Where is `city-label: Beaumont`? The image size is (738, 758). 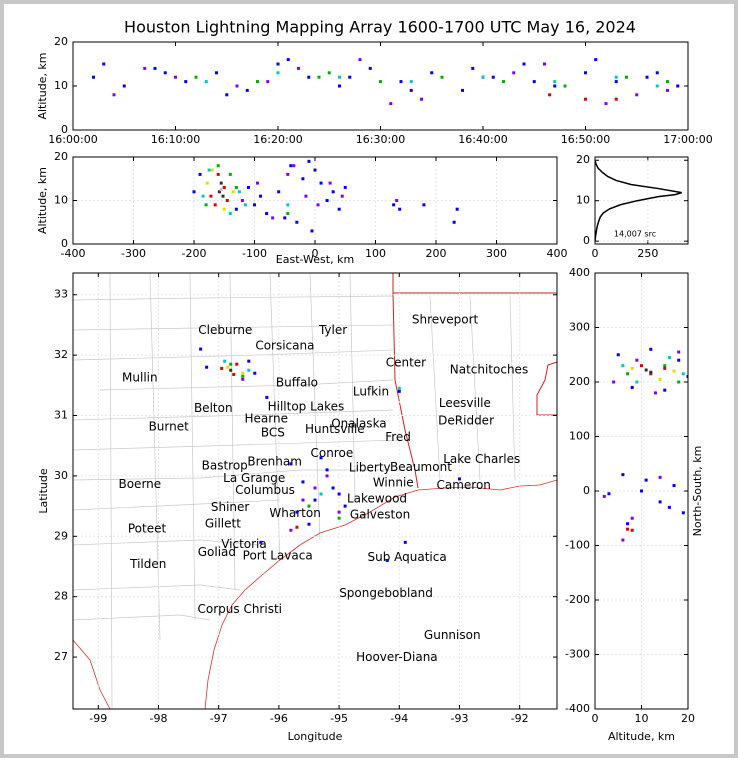
city-label: Beaumont is located at coordinates (421, 467).